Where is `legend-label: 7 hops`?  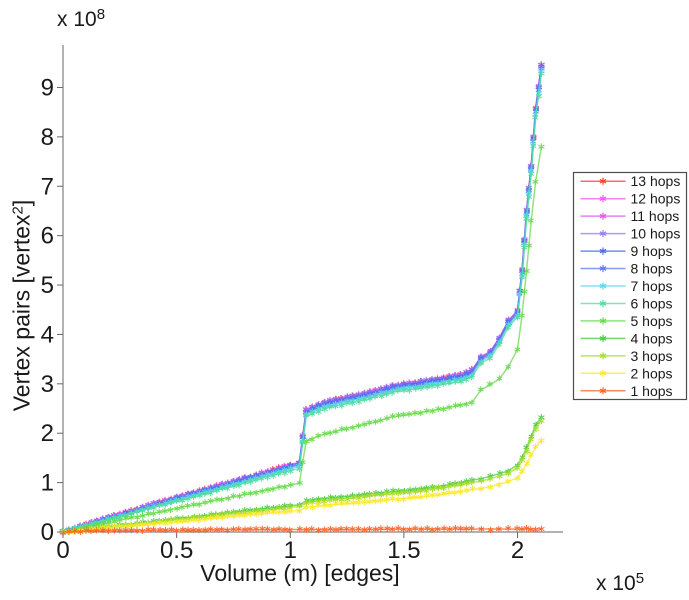 legend-label: 7 hops is located at coordinates (652, 286).